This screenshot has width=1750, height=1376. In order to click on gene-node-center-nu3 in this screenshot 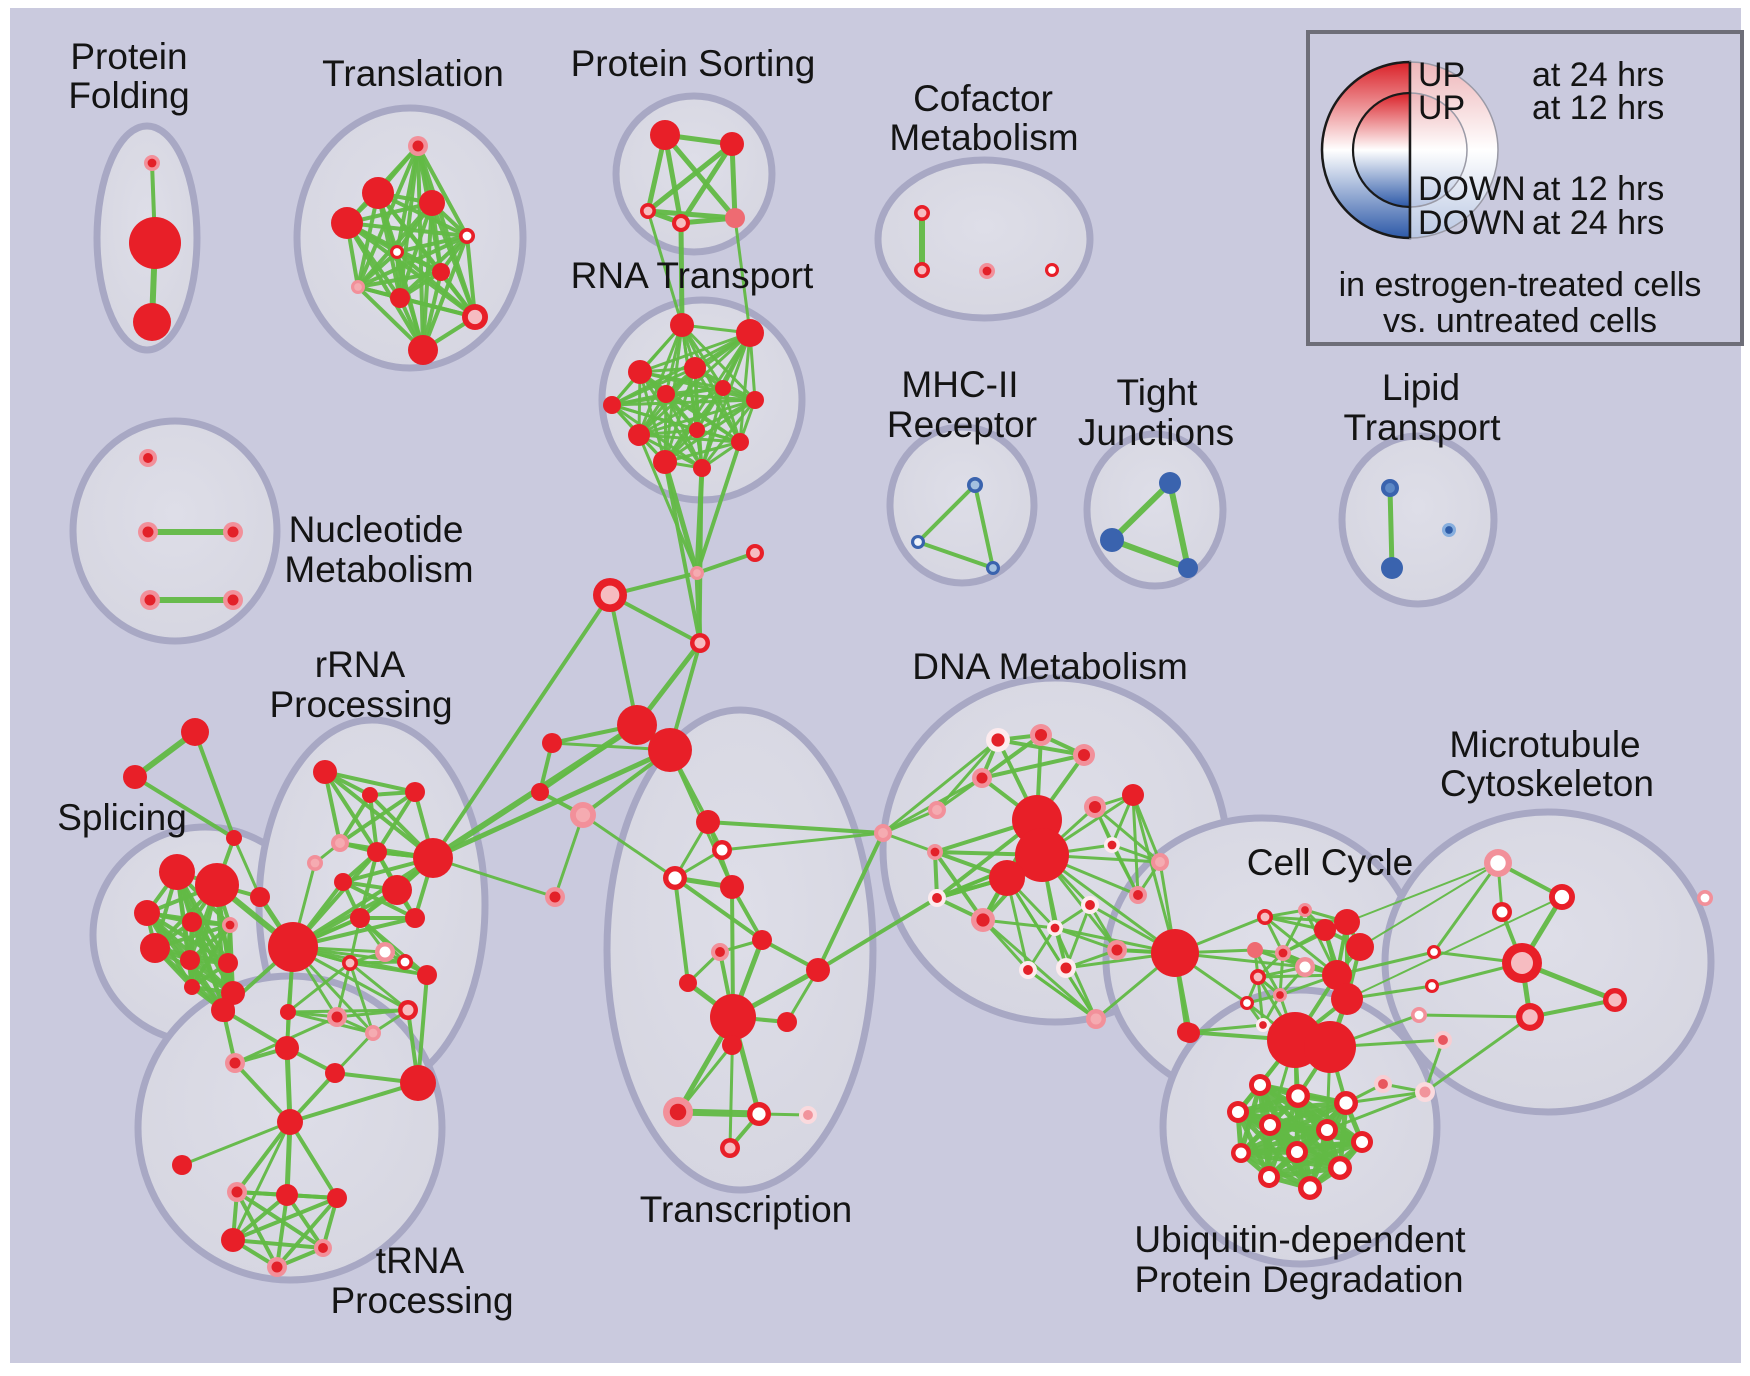, I will do `click(233, 532)`.